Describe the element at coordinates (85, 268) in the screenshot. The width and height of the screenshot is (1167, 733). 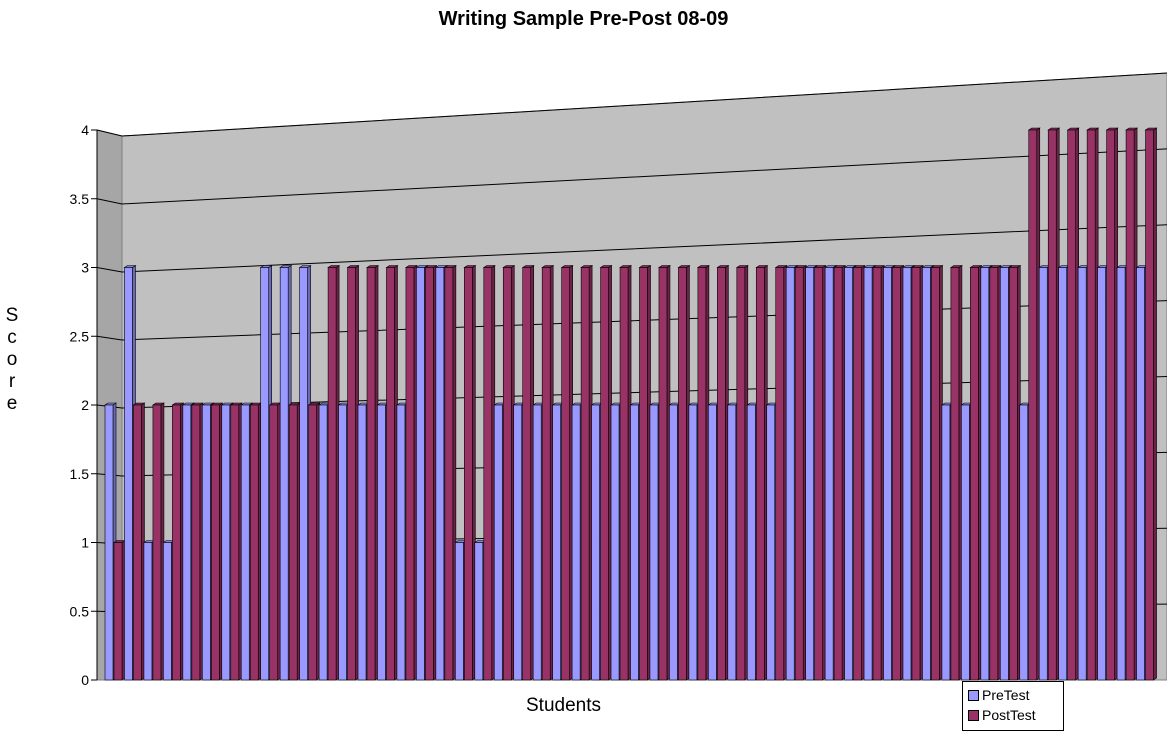
I see `y-tick-label: 3` at that location.